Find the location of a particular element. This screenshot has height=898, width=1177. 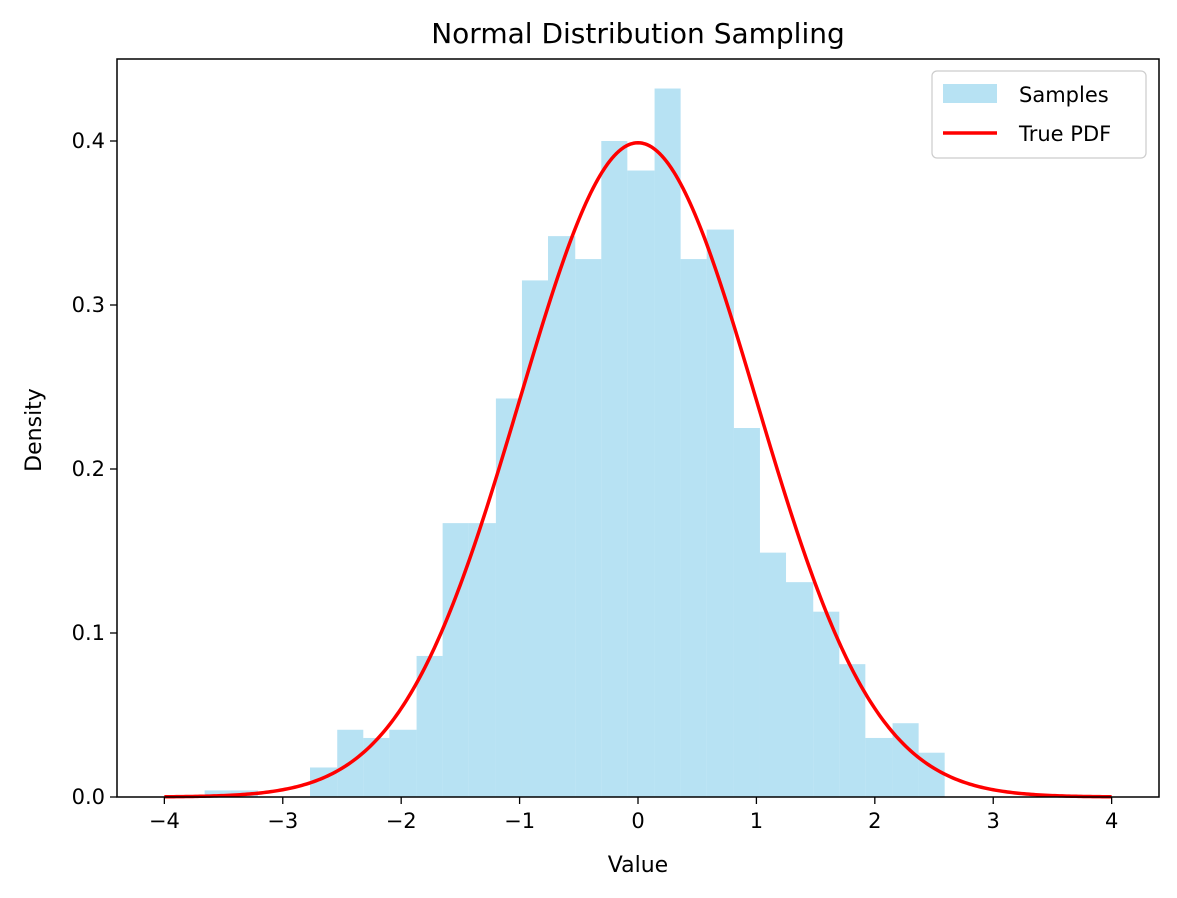

y-tick-label: 0.2 is located at coordinates (88, 469).